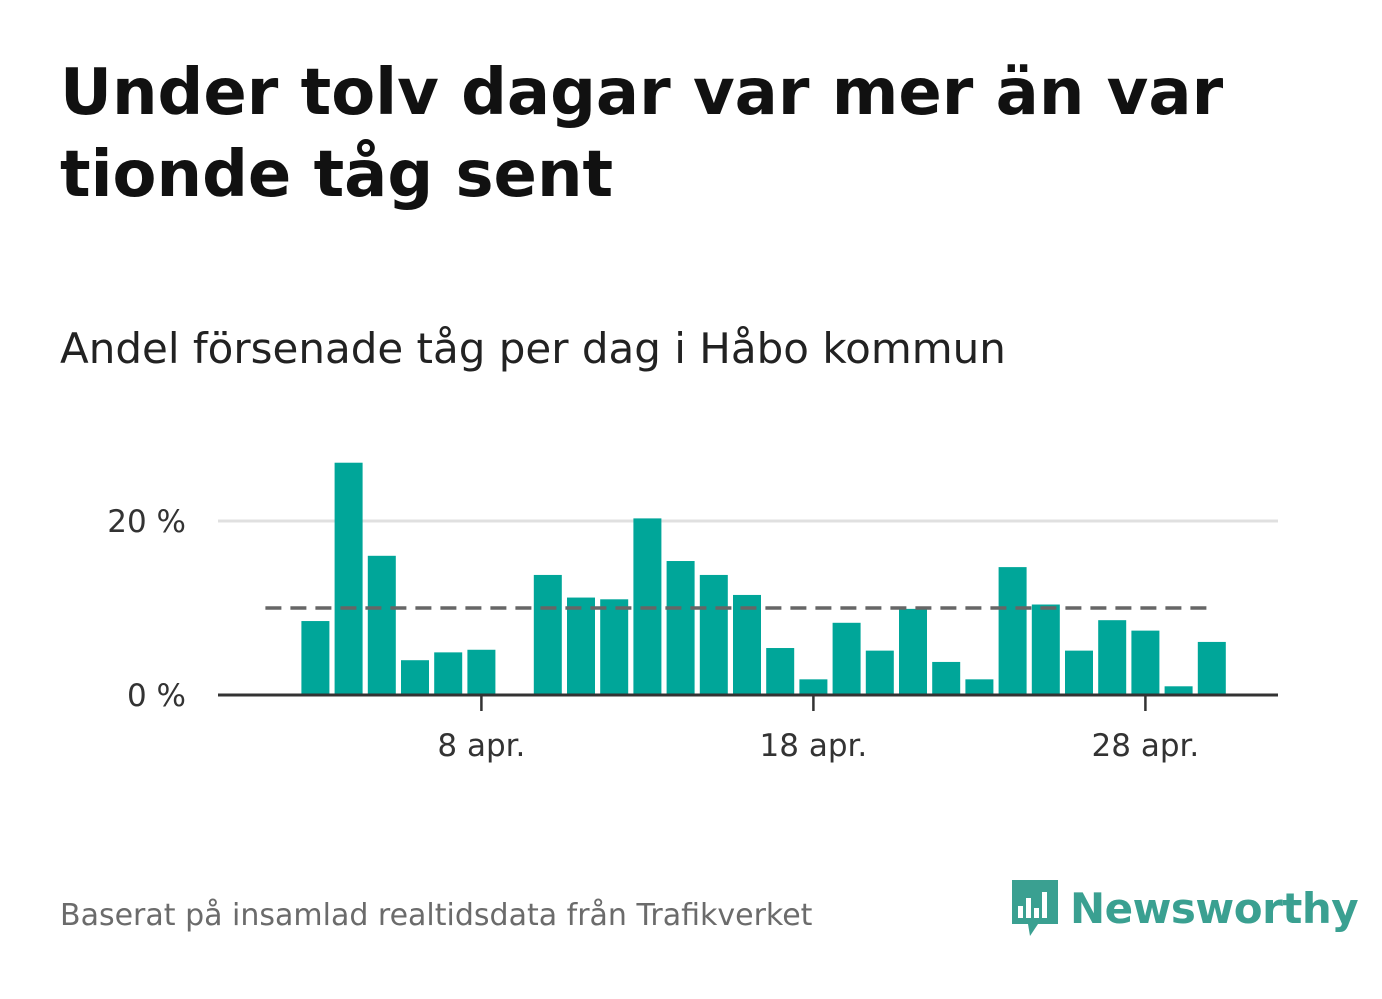  Describe the element at coordinates (1146, 746) in the screenshot. I see `x-tick-label: 28 apr.` at that location.